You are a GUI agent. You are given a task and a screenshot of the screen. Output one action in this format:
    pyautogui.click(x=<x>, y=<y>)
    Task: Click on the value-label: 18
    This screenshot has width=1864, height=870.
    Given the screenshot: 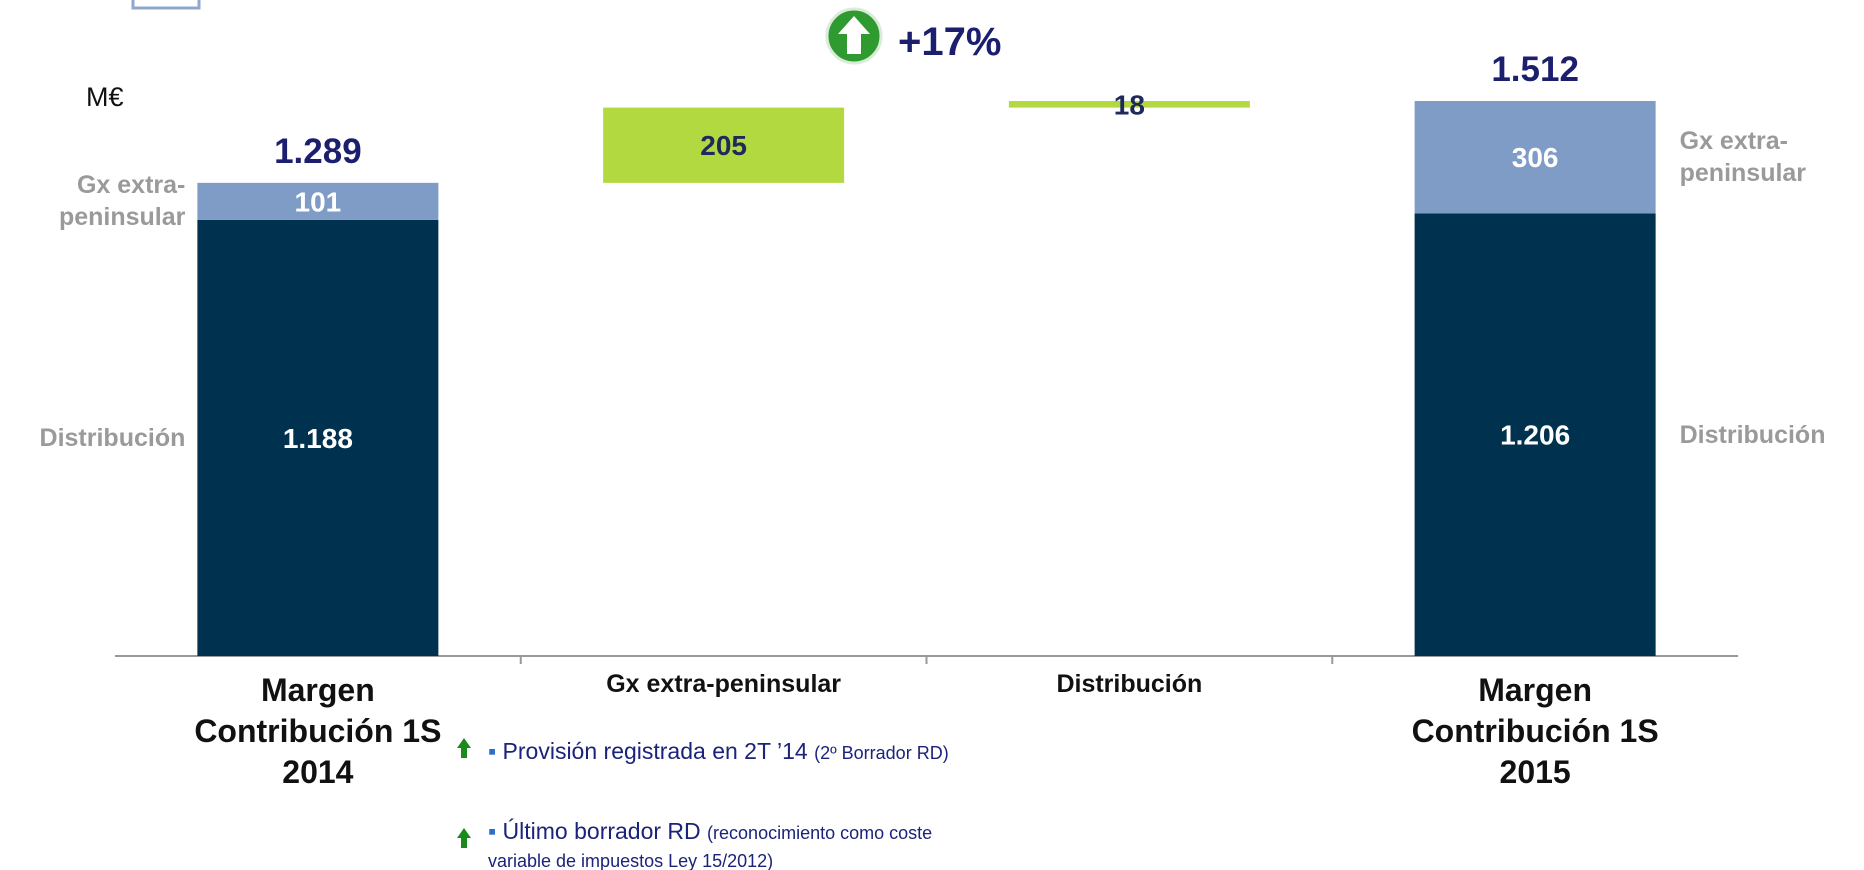 What is the action you would take?
    pyautogui.click(x=1129, y=104)
    